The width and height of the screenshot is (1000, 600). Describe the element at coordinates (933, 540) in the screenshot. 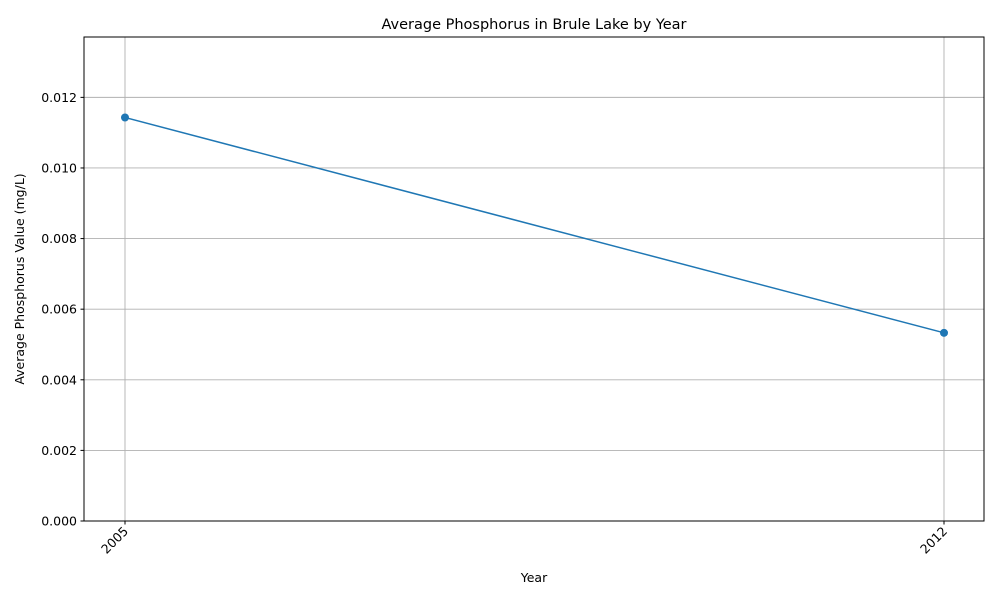

I see `x-tick-label: 2012` at that location.